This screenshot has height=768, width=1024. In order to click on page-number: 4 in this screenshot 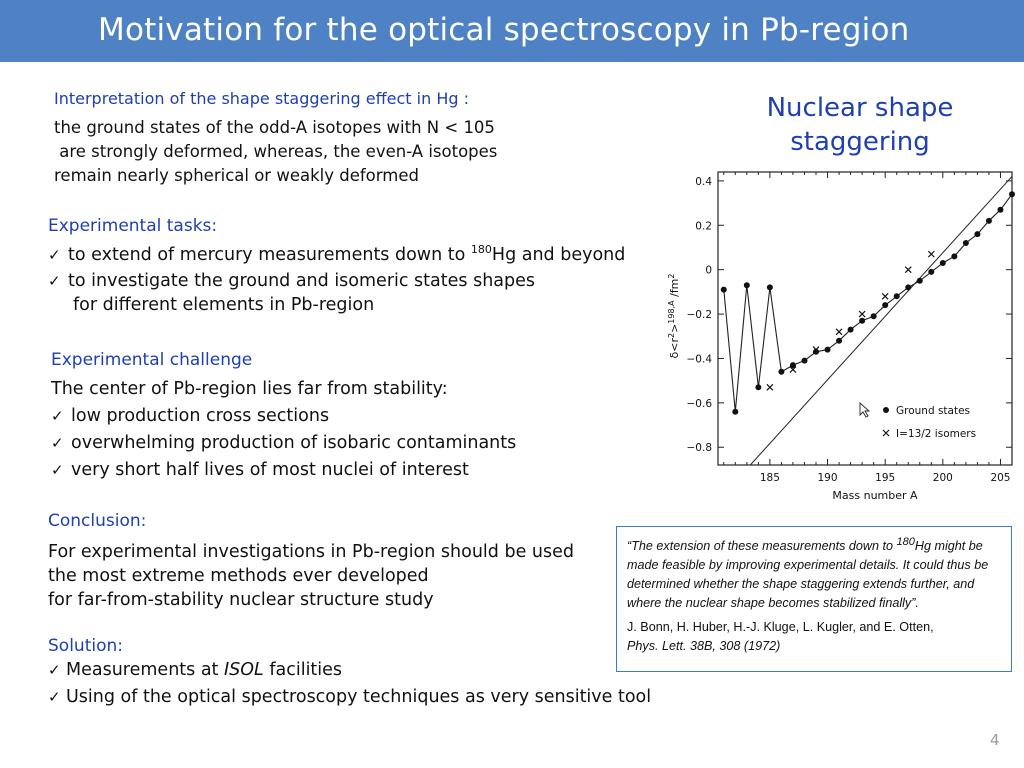, I will do `click(995, 740)`.